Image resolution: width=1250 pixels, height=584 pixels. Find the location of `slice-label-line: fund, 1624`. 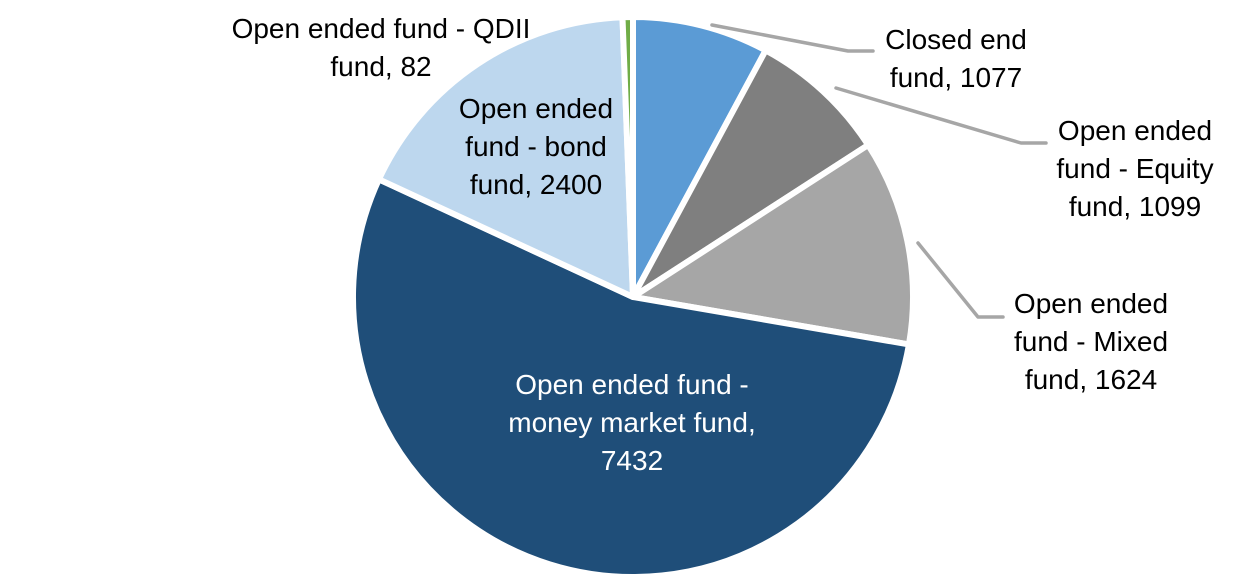

slice-label-line: fund, 1624 is located at coordinates (1091, 379).